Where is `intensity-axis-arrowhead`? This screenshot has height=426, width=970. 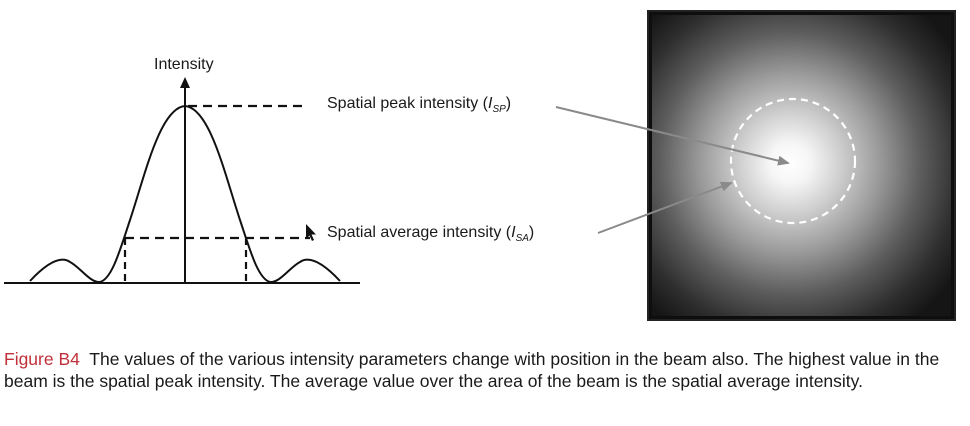 intensity-axis-arrowhead is located at coordinates (185, 82).